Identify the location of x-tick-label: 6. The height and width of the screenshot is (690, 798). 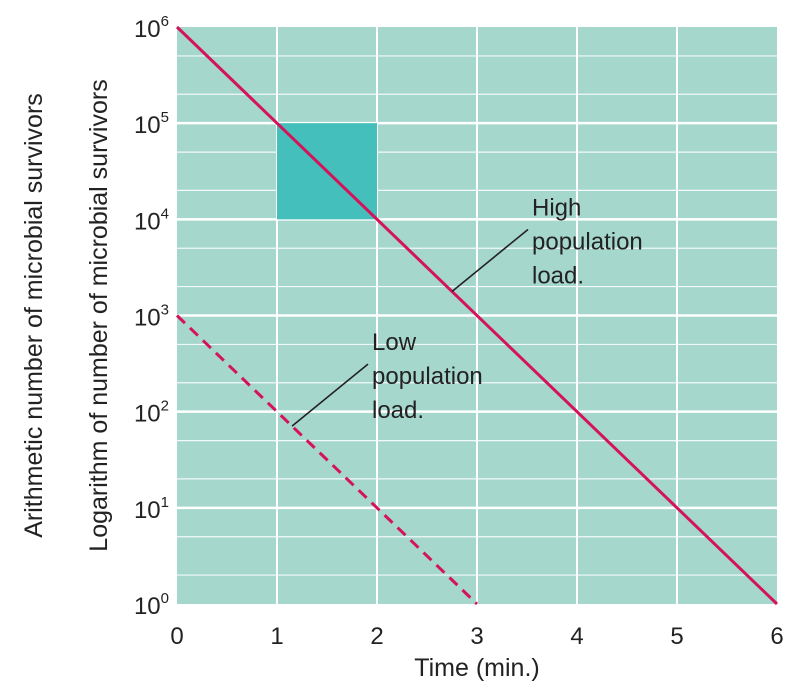
(776, 636).